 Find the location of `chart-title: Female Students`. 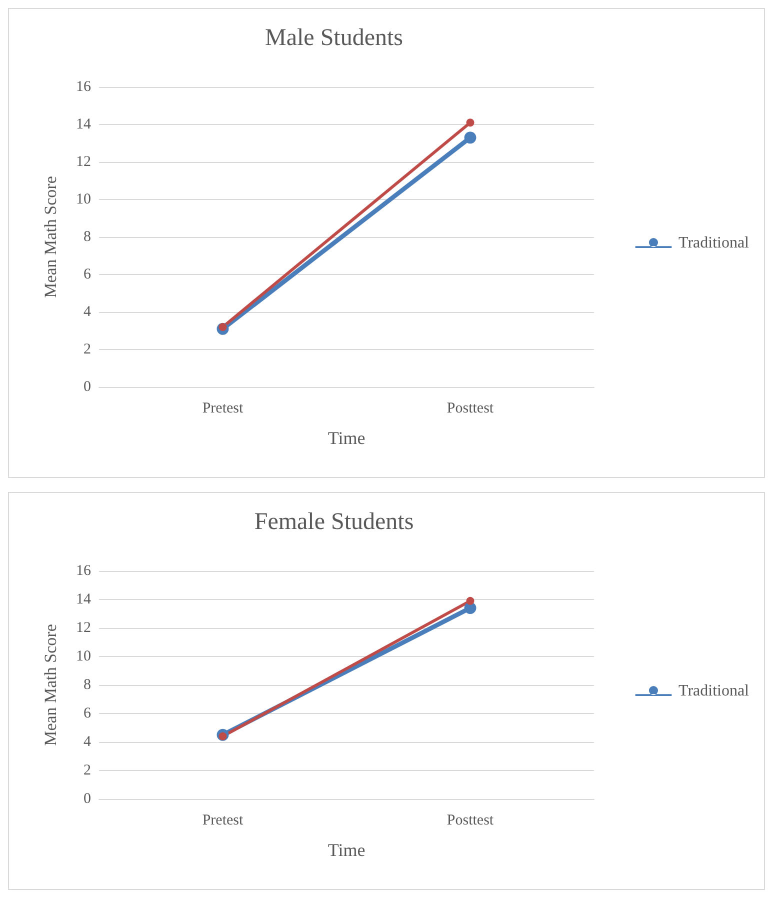

chart-title: Female Students is located at coordinates (334, 522).